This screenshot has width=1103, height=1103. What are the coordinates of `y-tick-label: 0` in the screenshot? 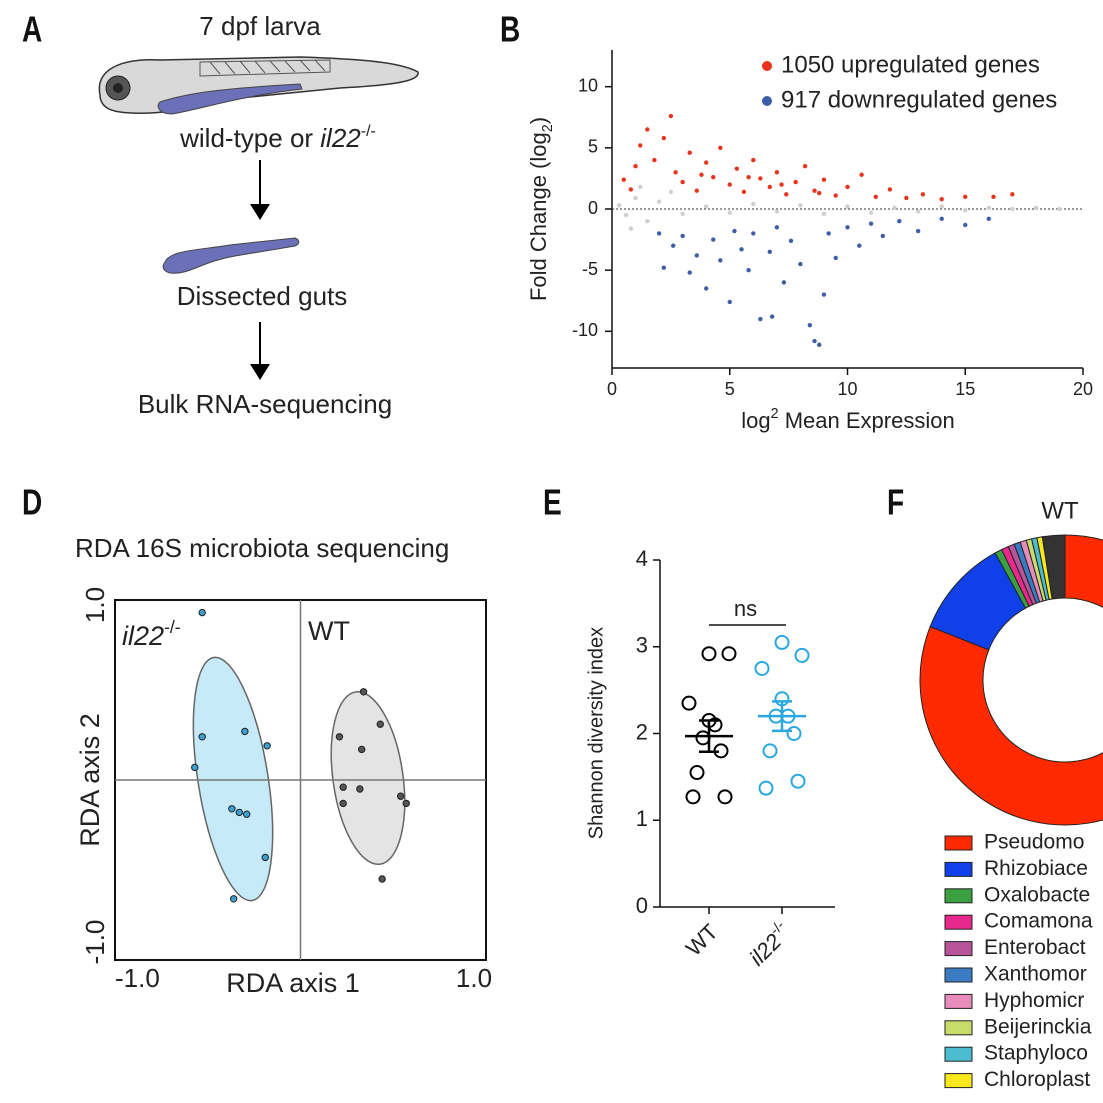 It's located at (593, 208).